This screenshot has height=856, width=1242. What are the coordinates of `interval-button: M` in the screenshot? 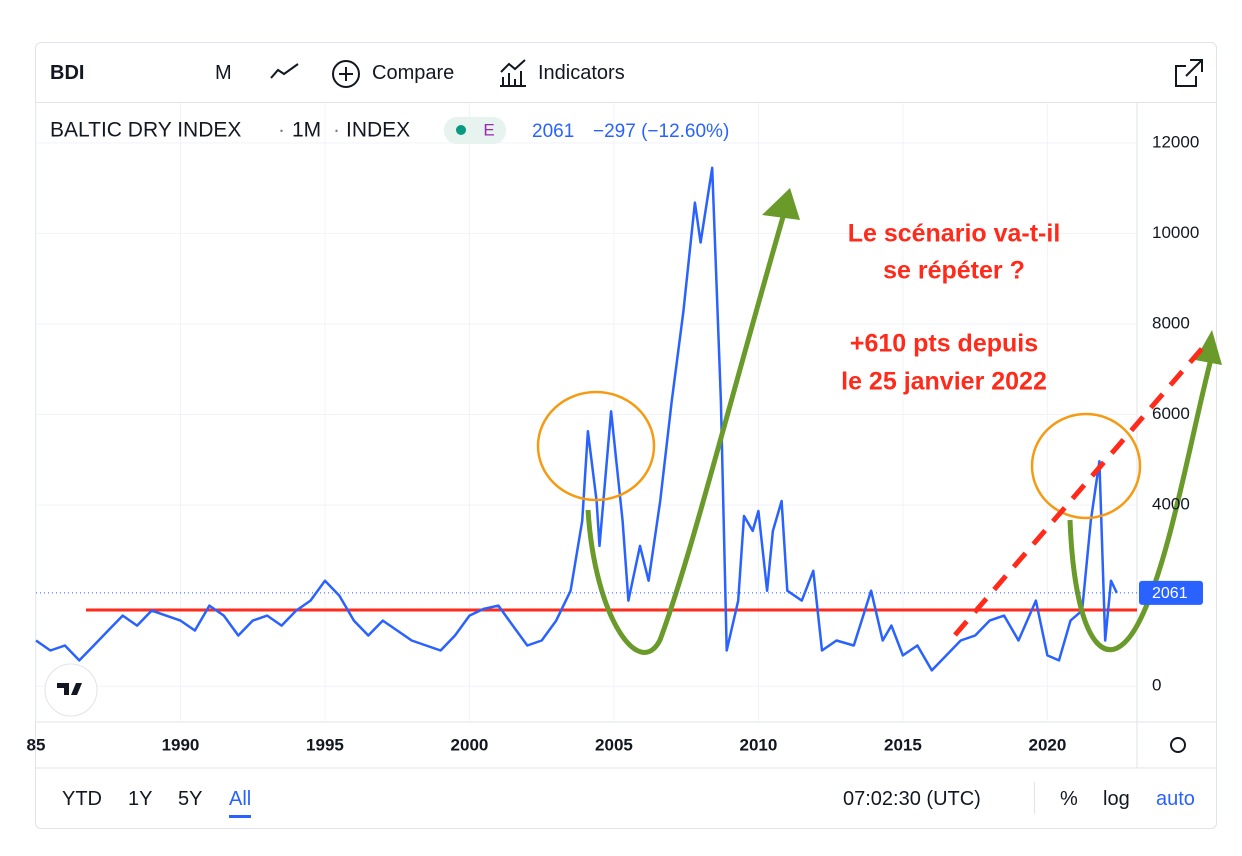 It's located at (223, 73).